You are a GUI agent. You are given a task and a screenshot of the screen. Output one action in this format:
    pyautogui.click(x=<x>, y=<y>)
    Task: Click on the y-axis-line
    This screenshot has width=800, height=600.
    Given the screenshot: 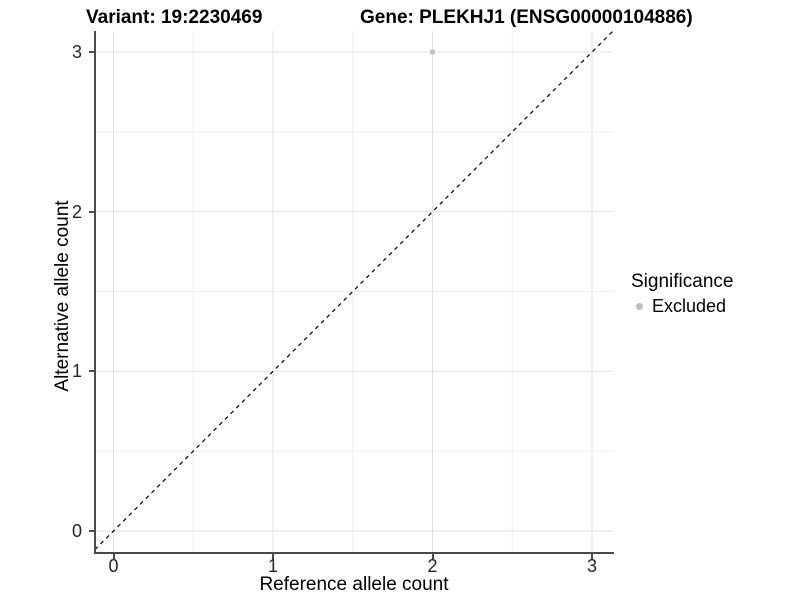 What is the action you would take?
    pyautogui.click(x=95, y=292)
    